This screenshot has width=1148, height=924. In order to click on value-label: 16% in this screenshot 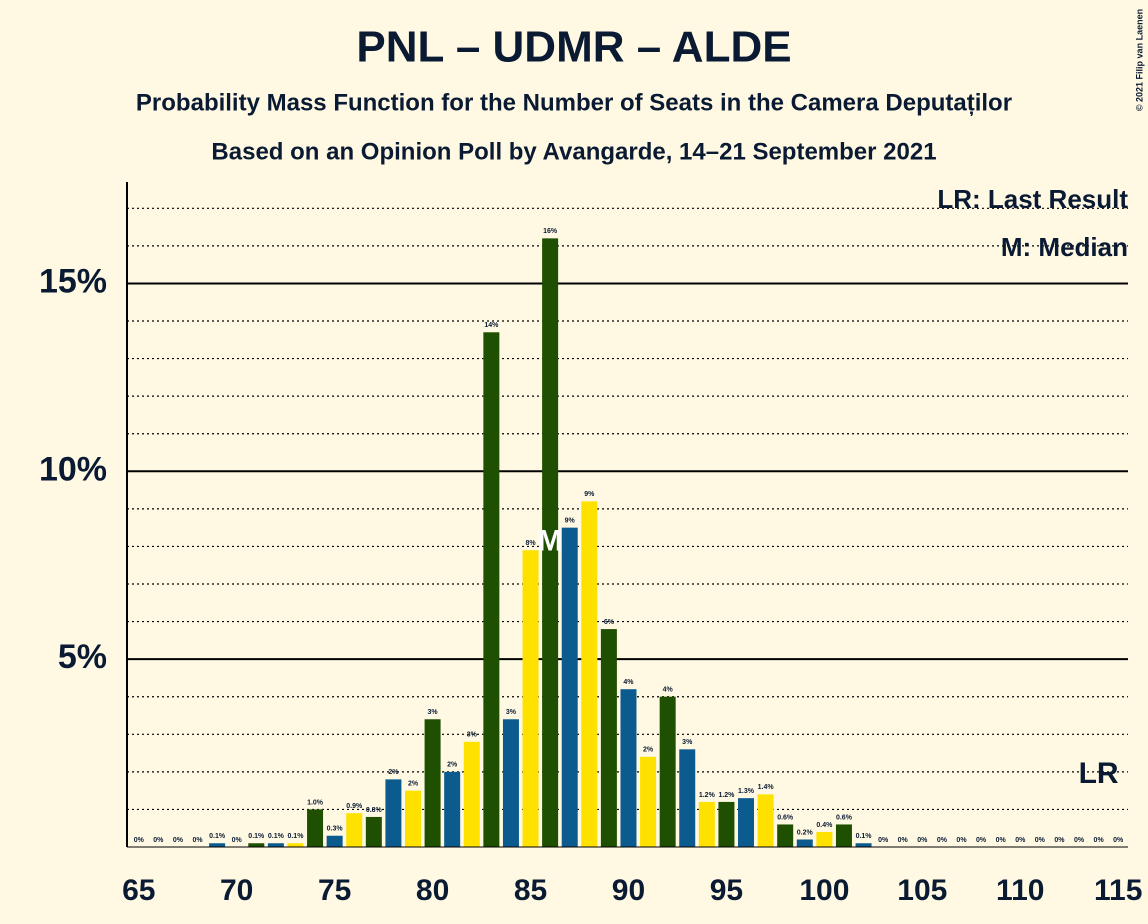, I will do `click(550, 231)`.